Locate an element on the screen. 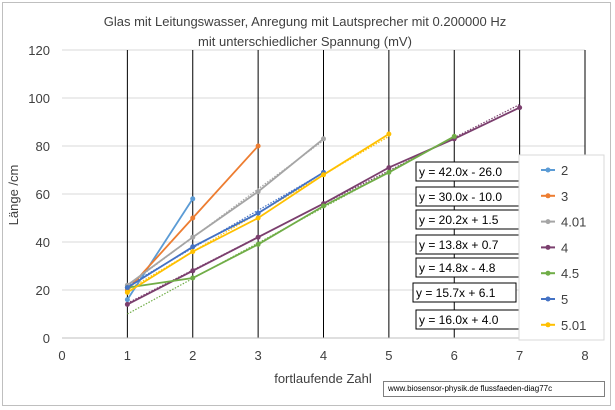 The width and height of the screenshot is (615, 410). y-tick-label: 80 is located at coordinates (43, 146).